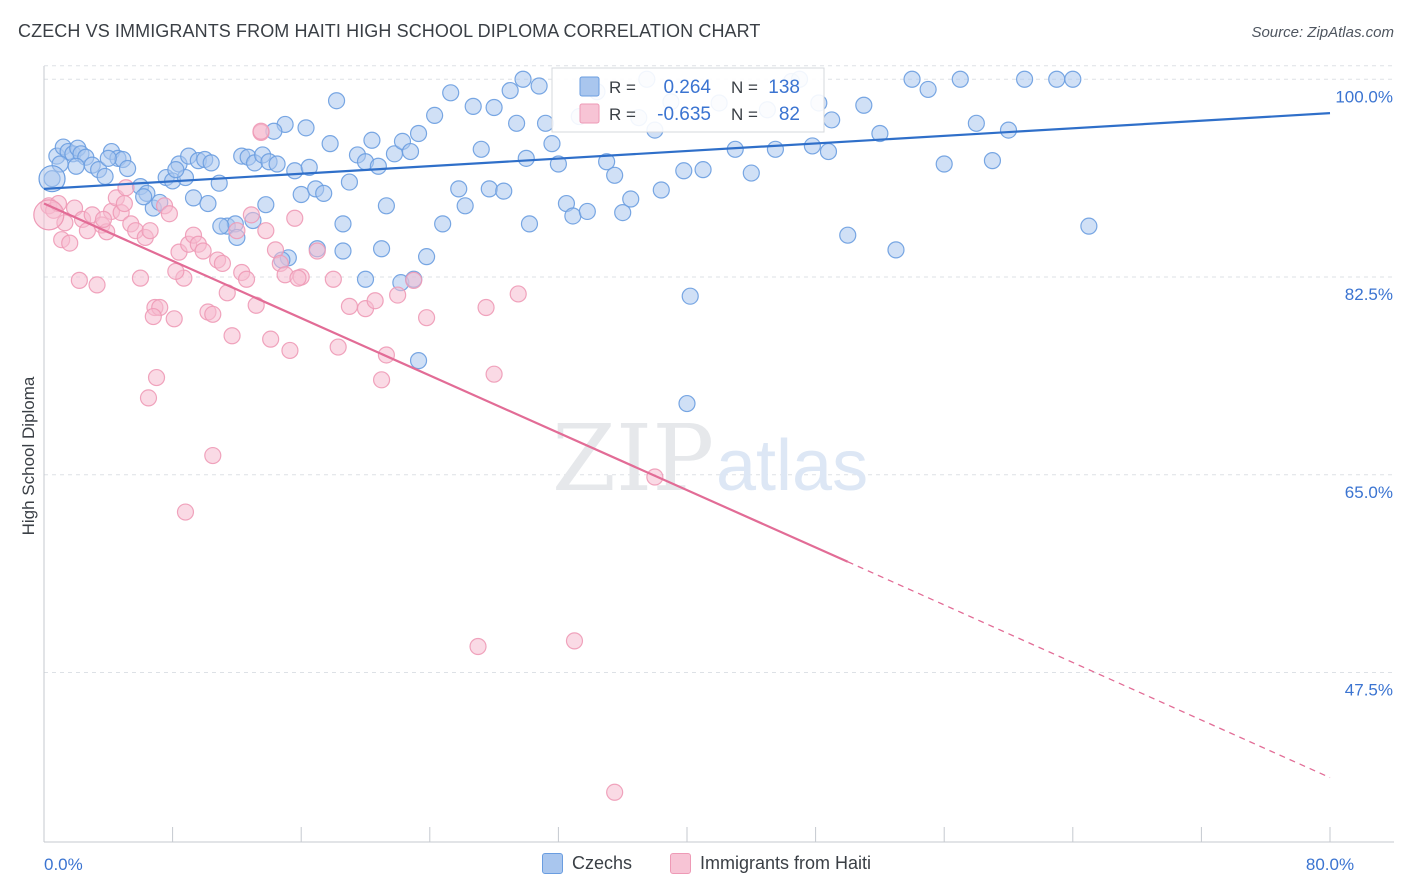  What do you see at coordinates (1369, 690) in the screenshot?
I see `y-tick-label-3: 47.5%` at bounding box center [1369, 690].